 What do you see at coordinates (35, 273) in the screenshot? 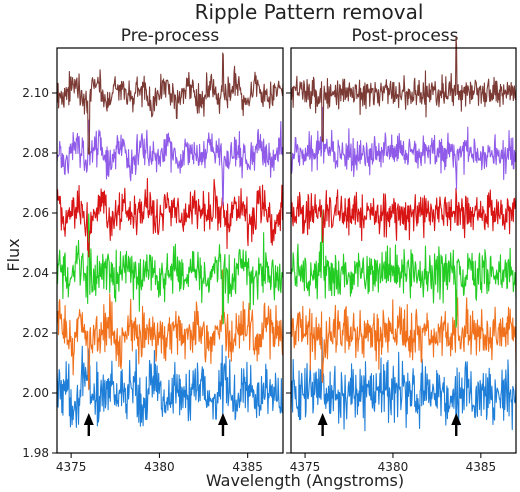
I see `y-tick-label-4: 2.04` at bounding box center [35, 273].